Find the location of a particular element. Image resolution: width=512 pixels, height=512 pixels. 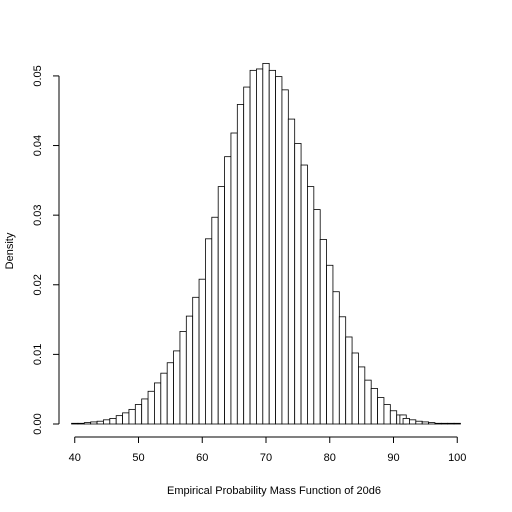

x-axis: 40 50 60 70 80 90 100 is located at coordinates (267, 450).